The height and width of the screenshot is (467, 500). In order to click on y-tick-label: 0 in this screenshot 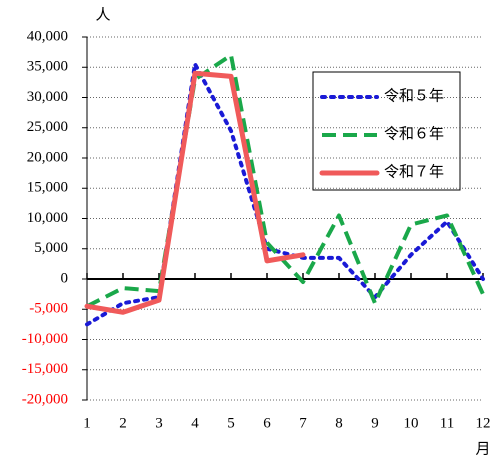, I will do `click(65, 278)`.